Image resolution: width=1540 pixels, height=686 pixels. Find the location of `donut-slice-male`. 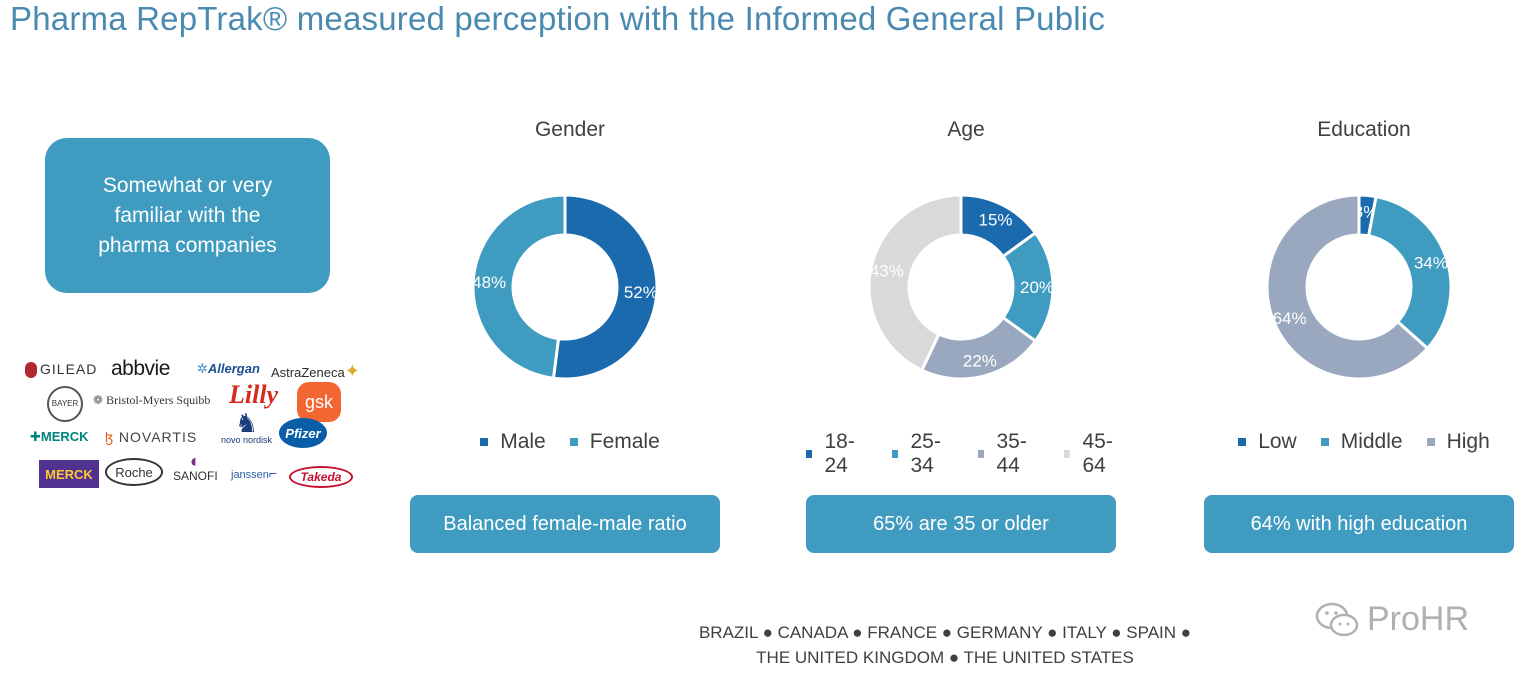

donut-slice-male is located at coordinates (605, 287).